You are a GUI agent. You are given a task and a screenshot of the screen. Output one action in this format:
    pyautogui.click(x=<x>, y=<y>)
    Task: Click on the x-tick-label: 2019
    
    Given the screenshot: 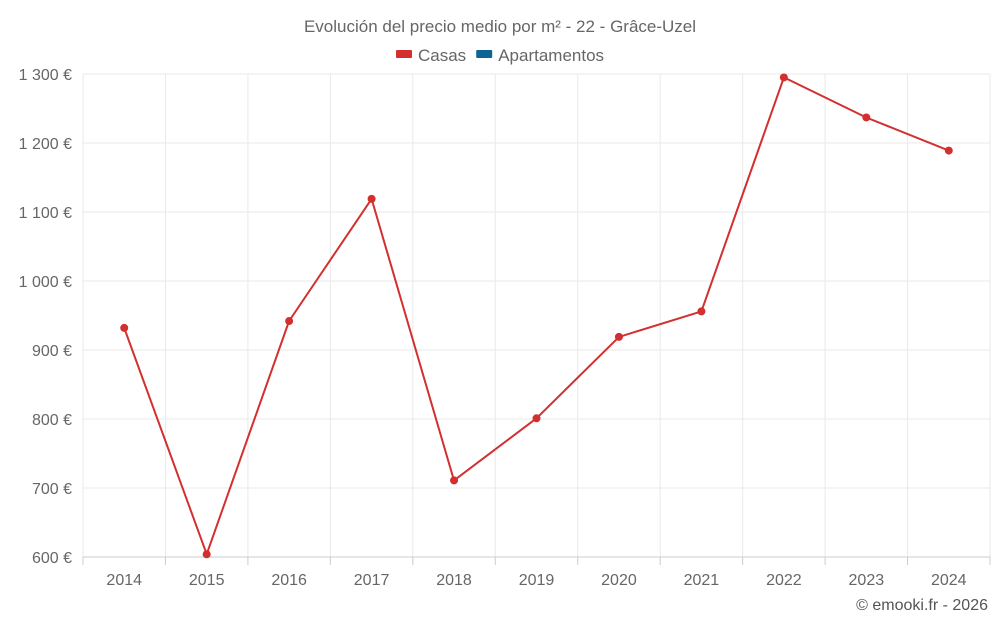 What is the action you would take?
    pyautogui.click(x=537, y=580)
    